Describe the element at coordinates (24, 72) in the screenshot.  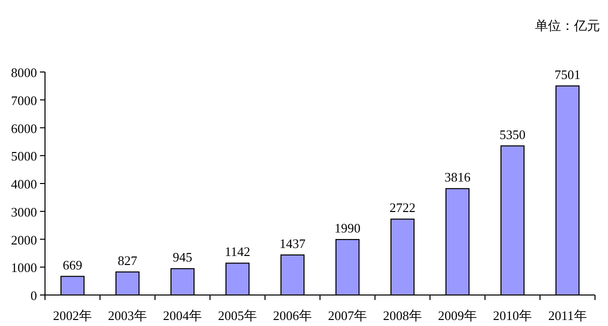
I see `y-tick-label: 8000` at that location.